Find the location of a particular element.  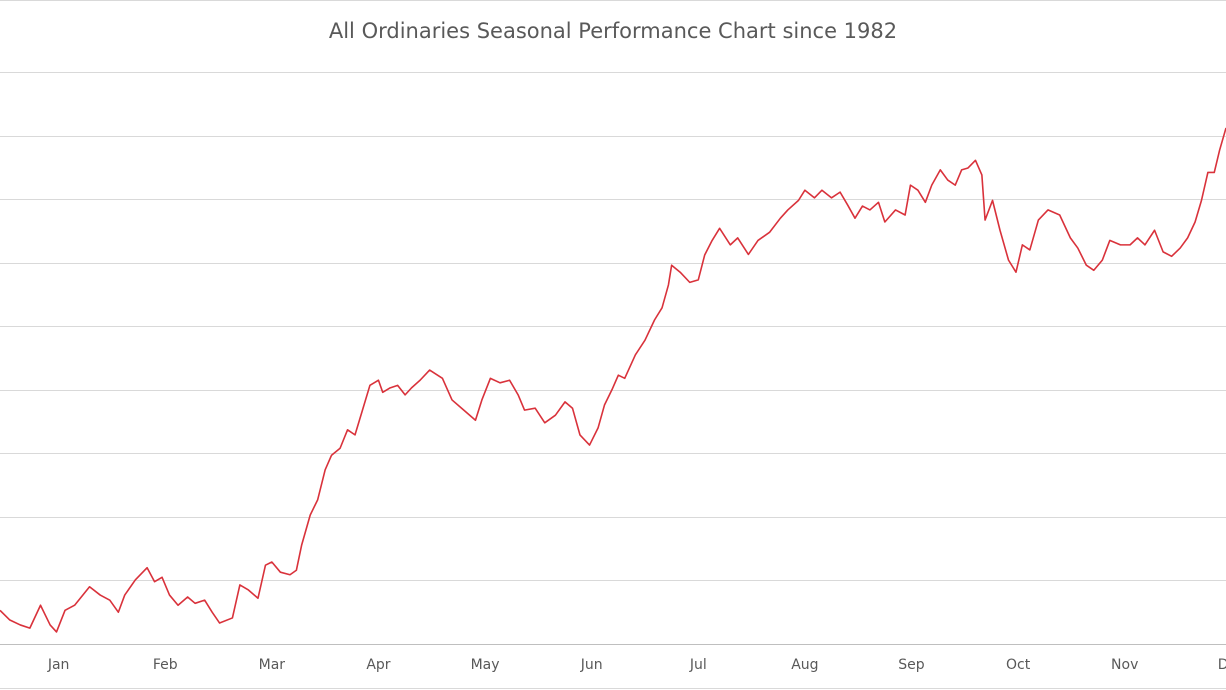

x-tick-label: Dec is located at coordinates (1222, 665).